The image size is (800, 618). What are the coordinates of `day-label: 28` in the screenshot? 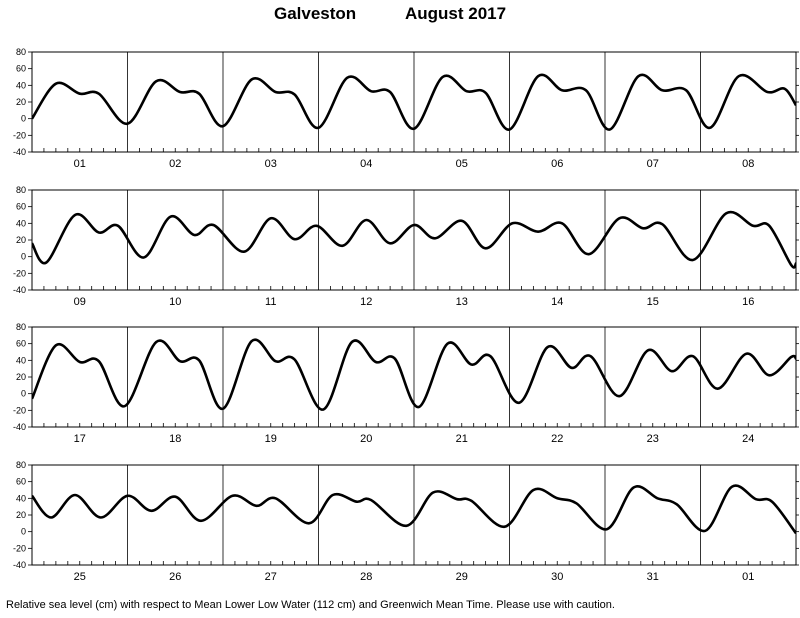 It's located at (366, 577).